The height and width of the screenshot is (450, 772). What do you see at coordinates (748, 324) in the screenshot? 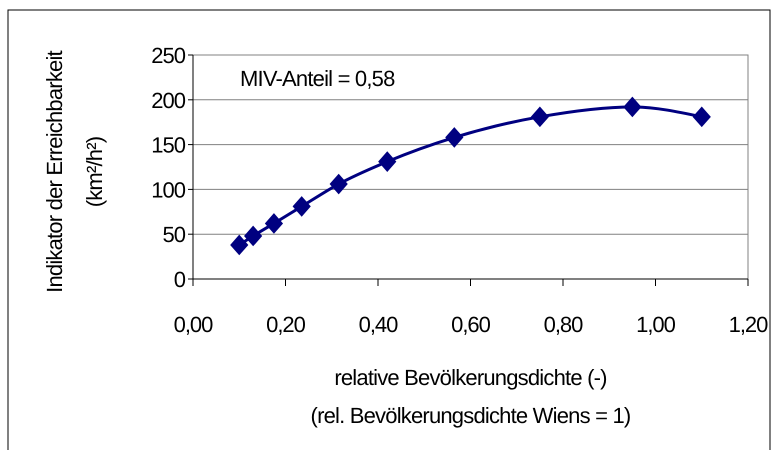
I see `x-tick-label: 1,20` at bounding box center [748, 324].